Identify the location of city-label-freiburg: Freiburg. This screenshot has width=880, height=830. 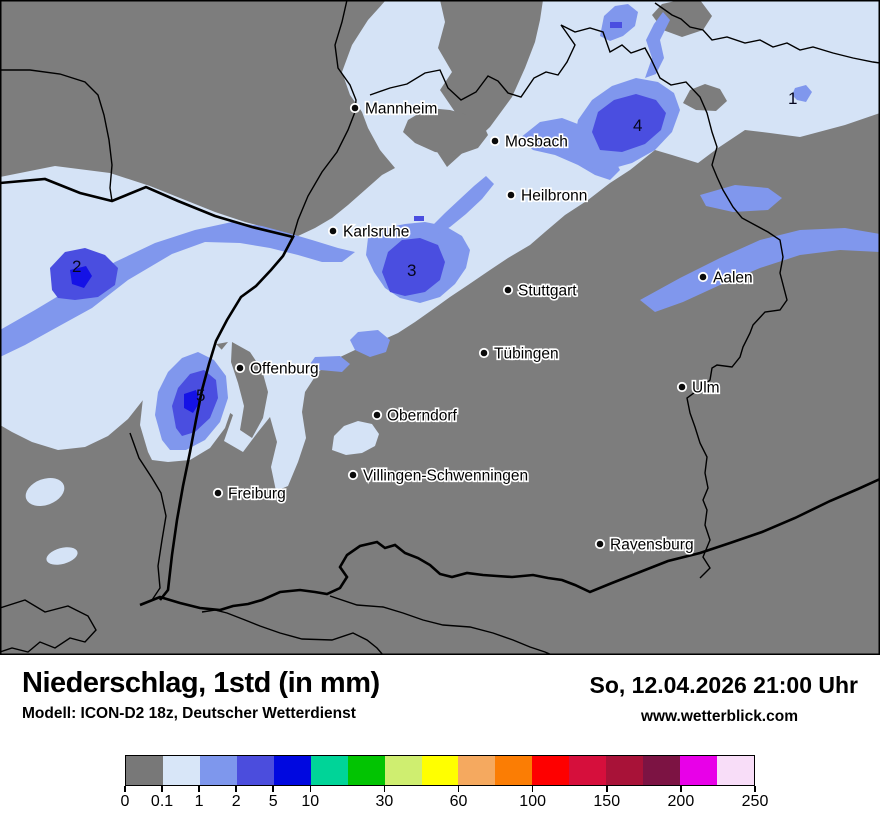
(257, 494).